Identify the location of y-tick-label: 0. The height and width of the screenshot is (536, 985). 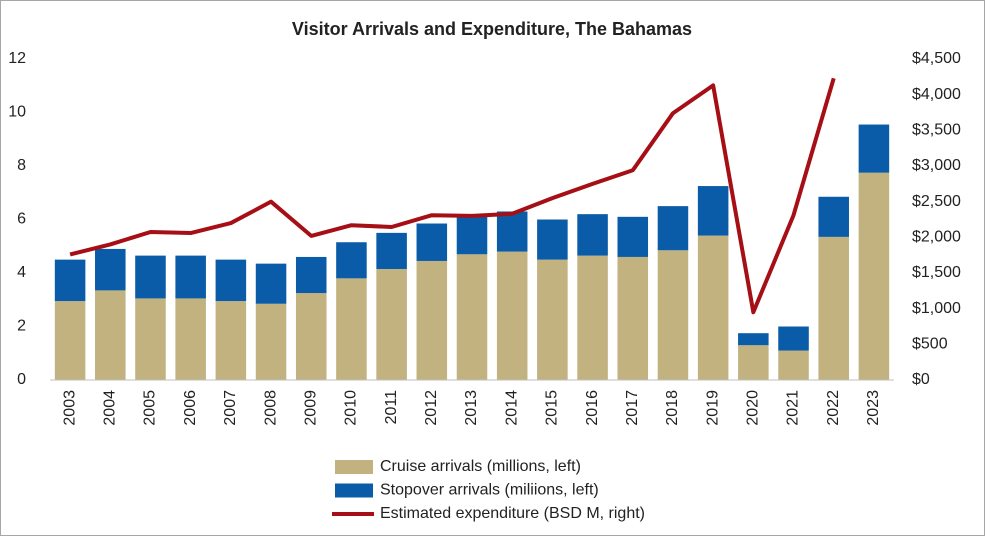
(21, 379).